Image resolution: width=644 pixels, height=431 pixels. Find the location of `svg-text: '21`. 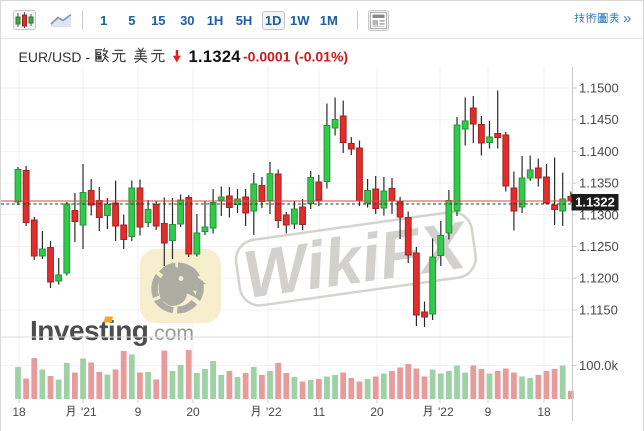

svg-text: '21 is located at coordinates (89, 412).